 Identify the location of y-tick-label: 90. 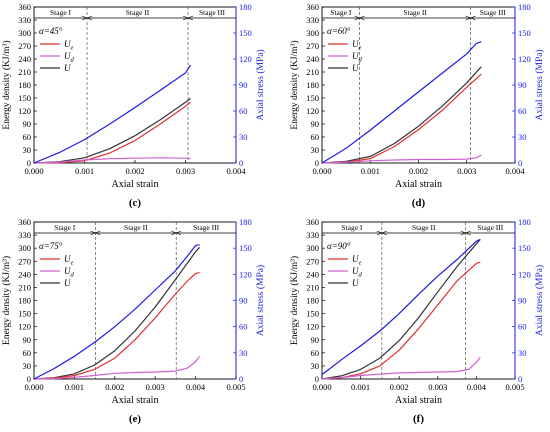
(27, 124).